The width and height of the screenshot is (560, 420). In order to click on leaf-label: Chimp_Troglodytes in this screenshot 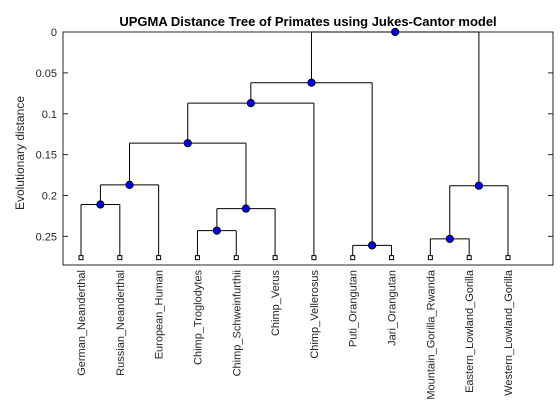, I will do `click(198, 317)`.